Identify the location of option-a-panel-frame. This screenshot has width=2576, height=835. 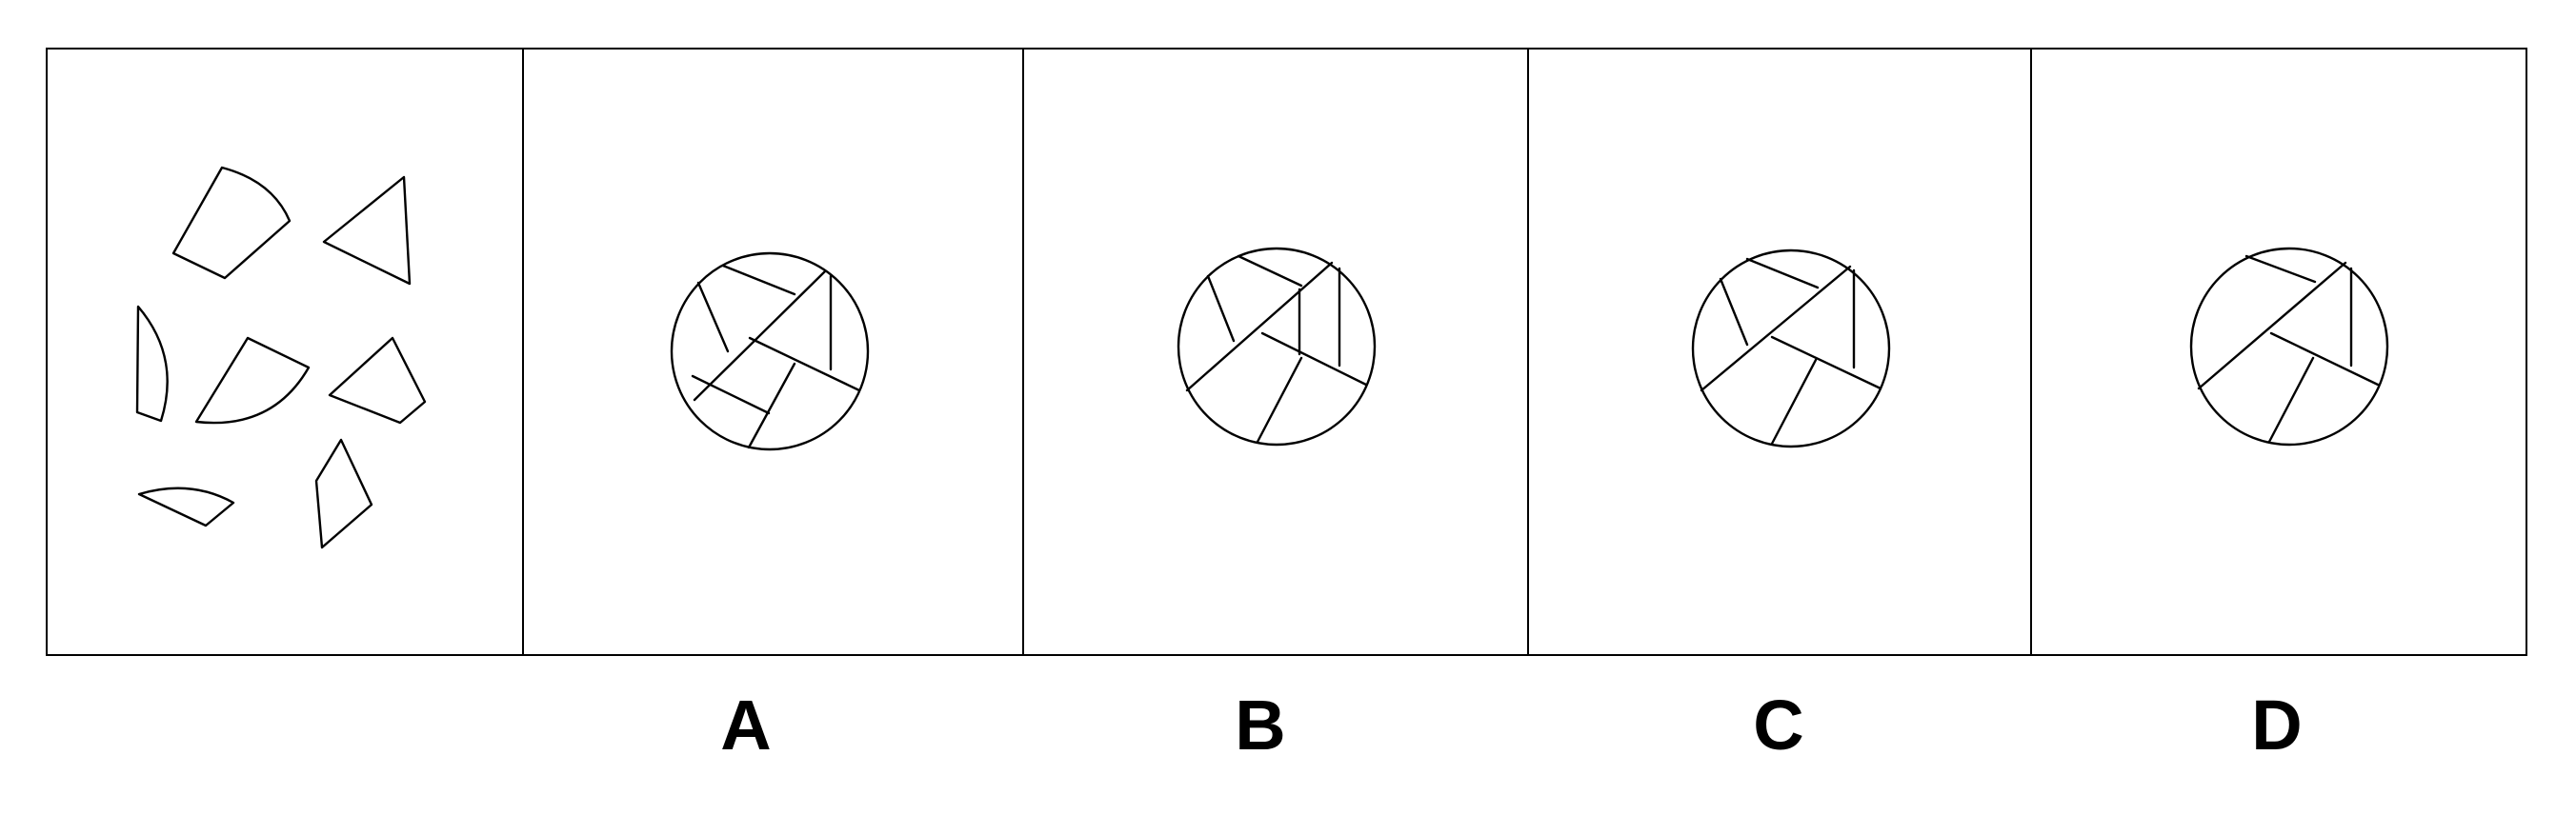
(773, 352).